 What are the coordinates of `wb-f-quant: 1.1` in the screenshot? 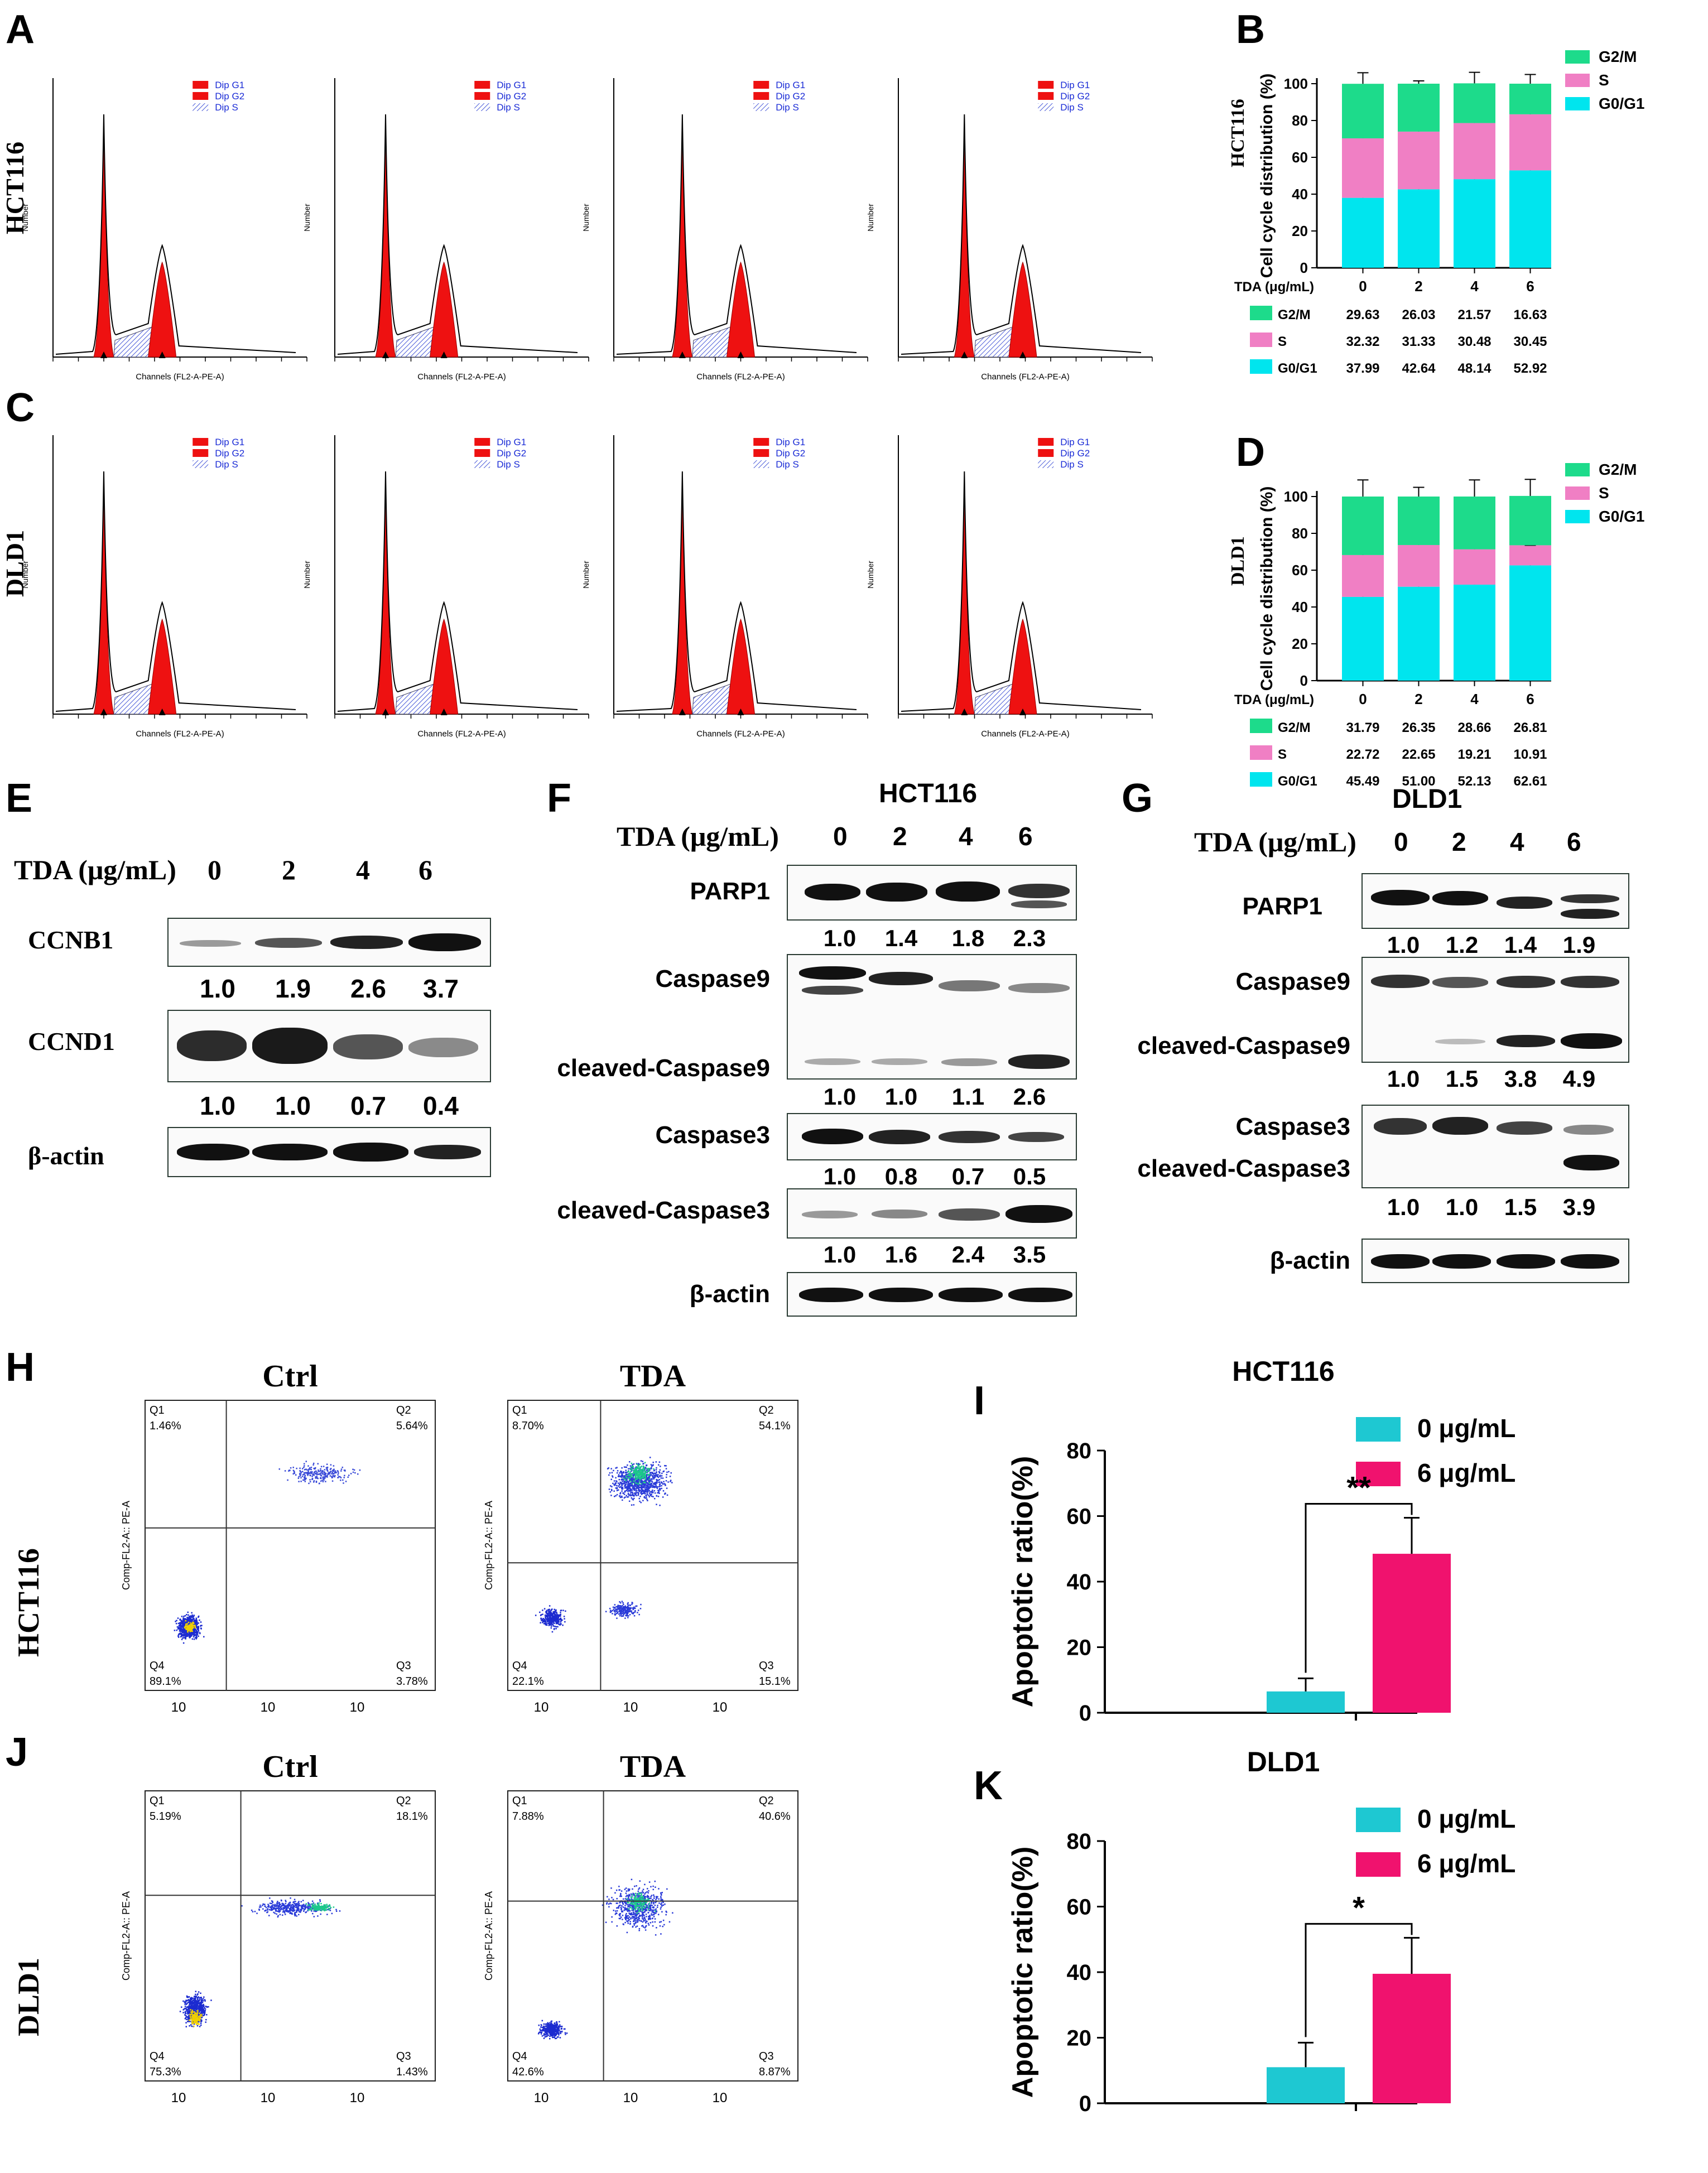 It's located at (968, 1096).